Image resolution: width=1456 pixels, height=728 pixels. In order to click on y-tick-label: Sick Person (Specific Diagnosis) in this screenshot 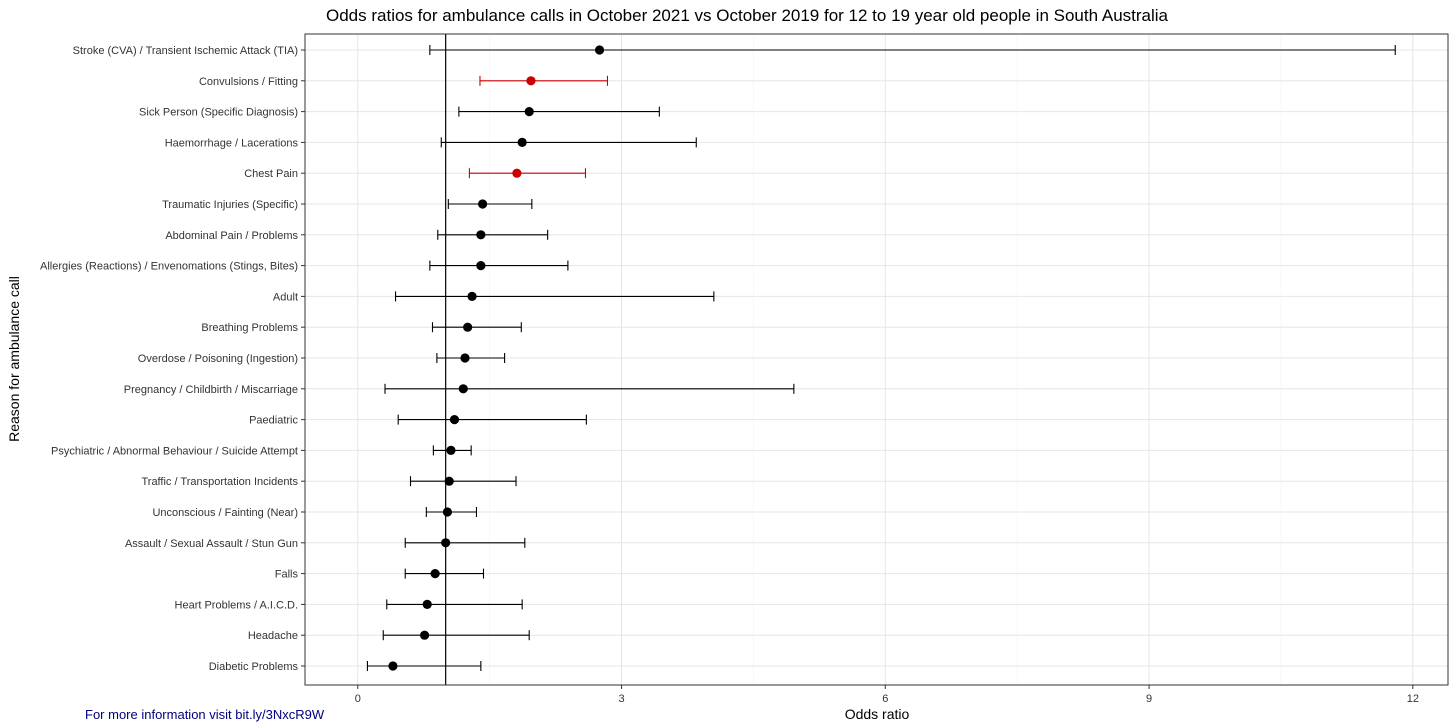, I will do `click(218, 113)`.